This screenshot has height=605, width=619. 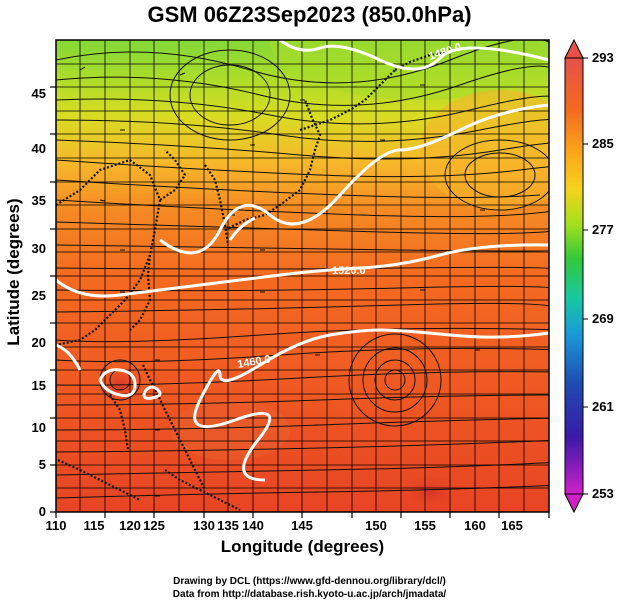 I want to click on y-tick-label: 20, so click(x=39, y=342).